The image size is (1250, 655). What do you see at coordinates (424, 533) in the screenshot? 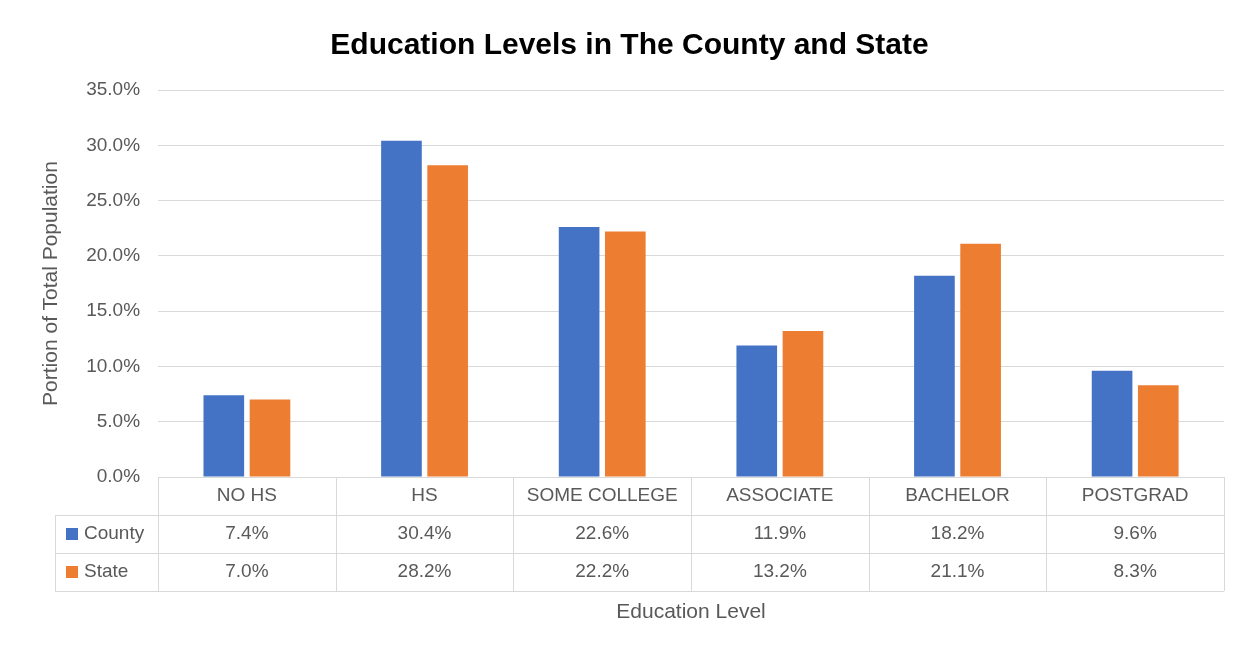
I see `data-label: 30.4%` at bounding box center [424, 533].